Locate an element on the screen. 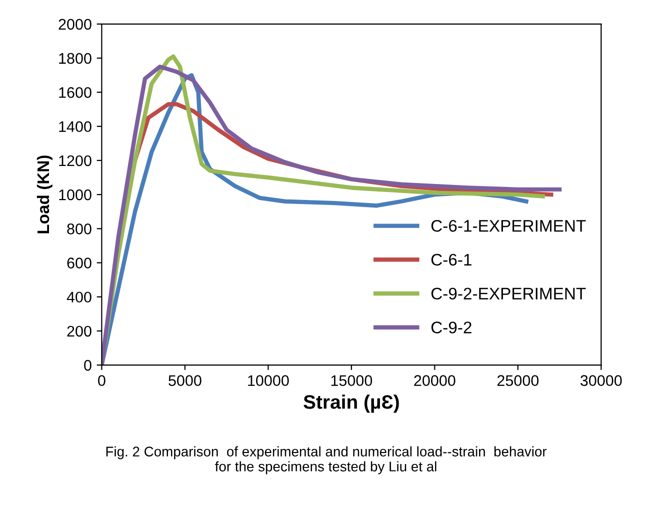 The width and height of the screenshot is (652, 523). caption: Fig. 2 Comparison of experimental and numerical load--strain behavior for the specimens tested by Liu et al is located at coordinates (326, 460).